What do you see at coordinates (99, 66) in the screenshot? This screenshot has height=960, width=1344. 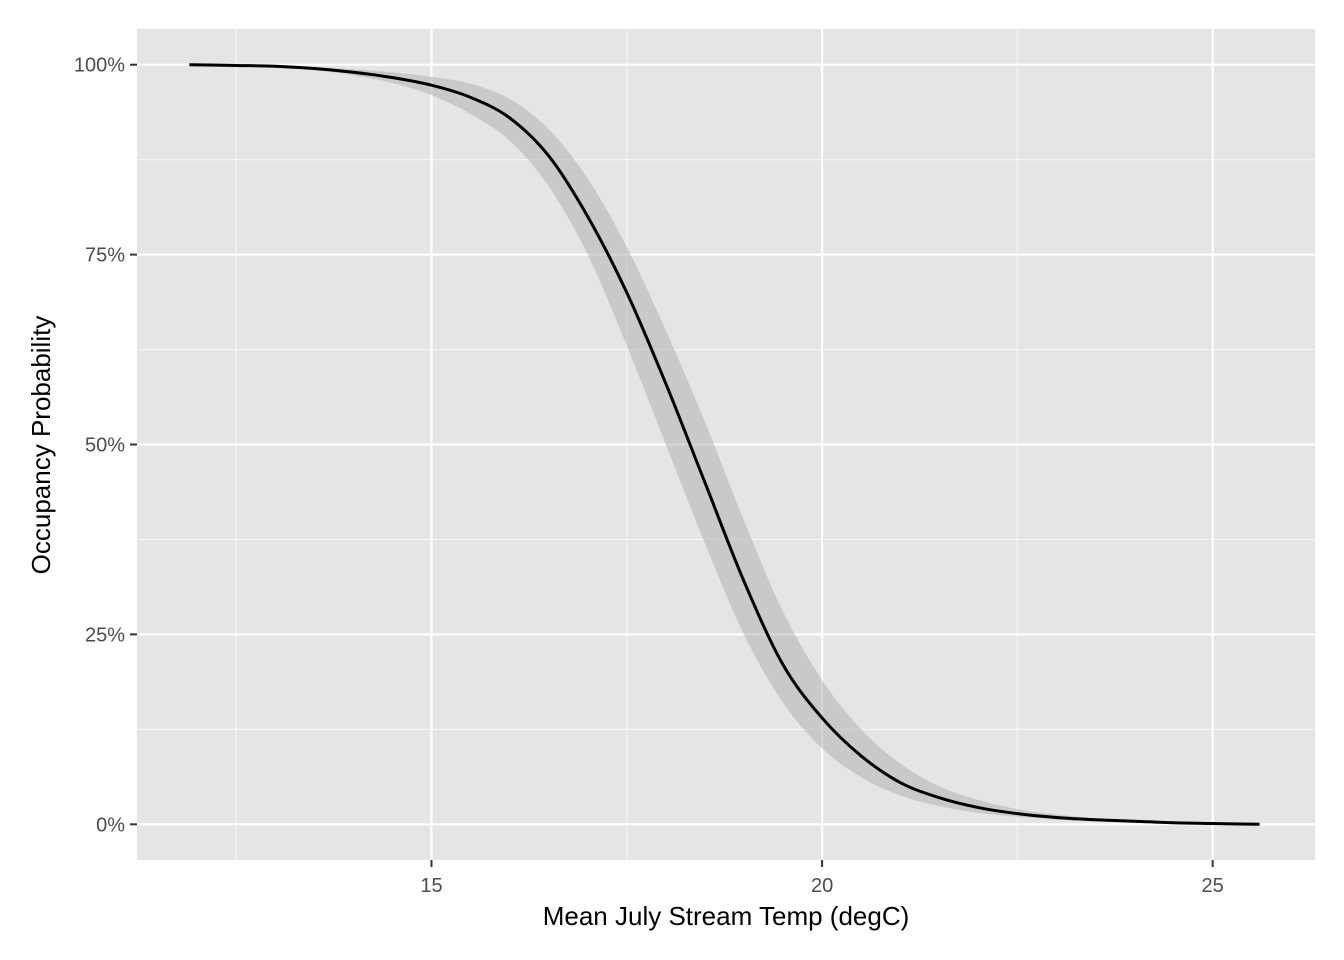 I see `y-tick-label: 100%` at bounding box center [99, 66].